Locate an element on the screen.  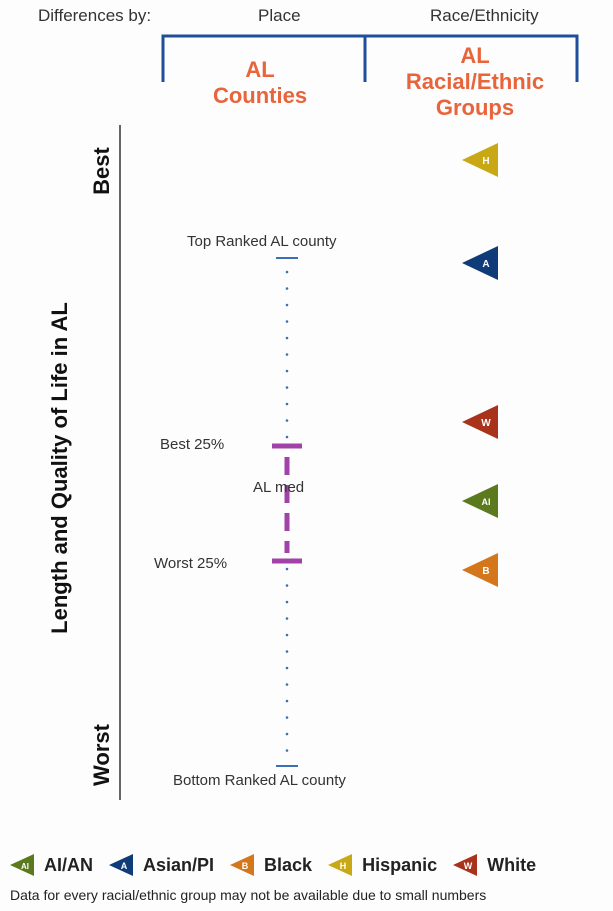
group-marker-asian: A is located at coordinates (480, 263).